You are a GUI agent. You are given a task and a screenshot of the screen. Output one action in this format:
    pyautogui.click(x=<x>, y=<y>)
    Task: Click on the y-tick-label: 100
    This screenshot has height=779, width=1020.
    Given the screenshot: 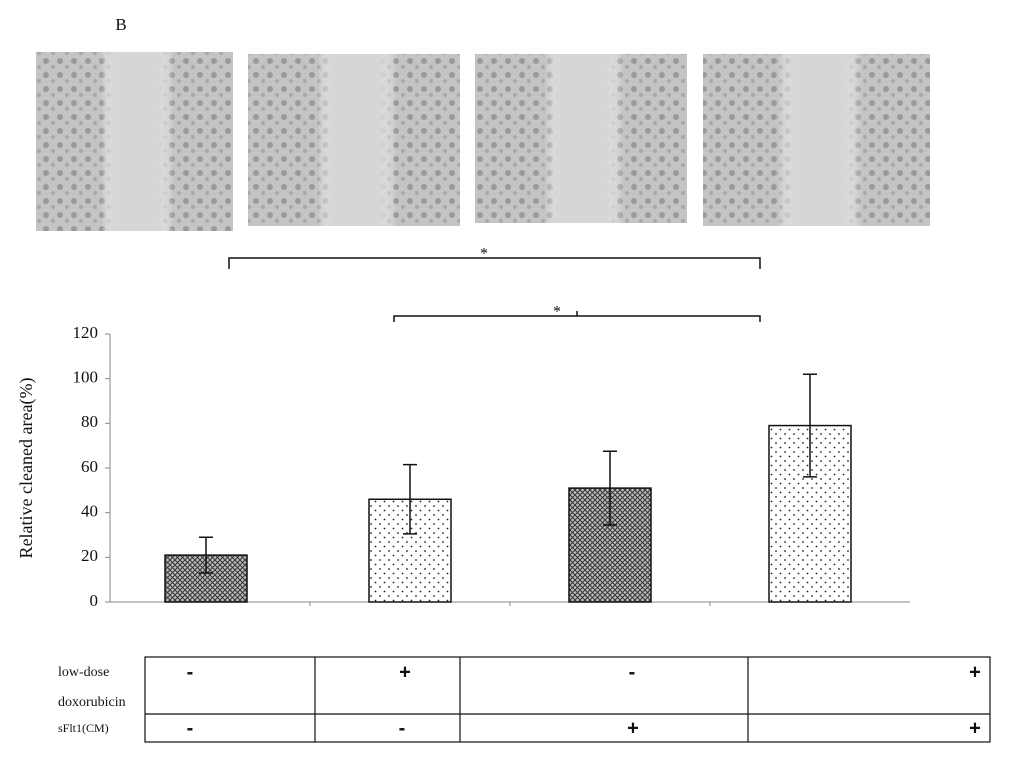 What is the action you would take?
    pyautogui.click(x=86, y=377)
    